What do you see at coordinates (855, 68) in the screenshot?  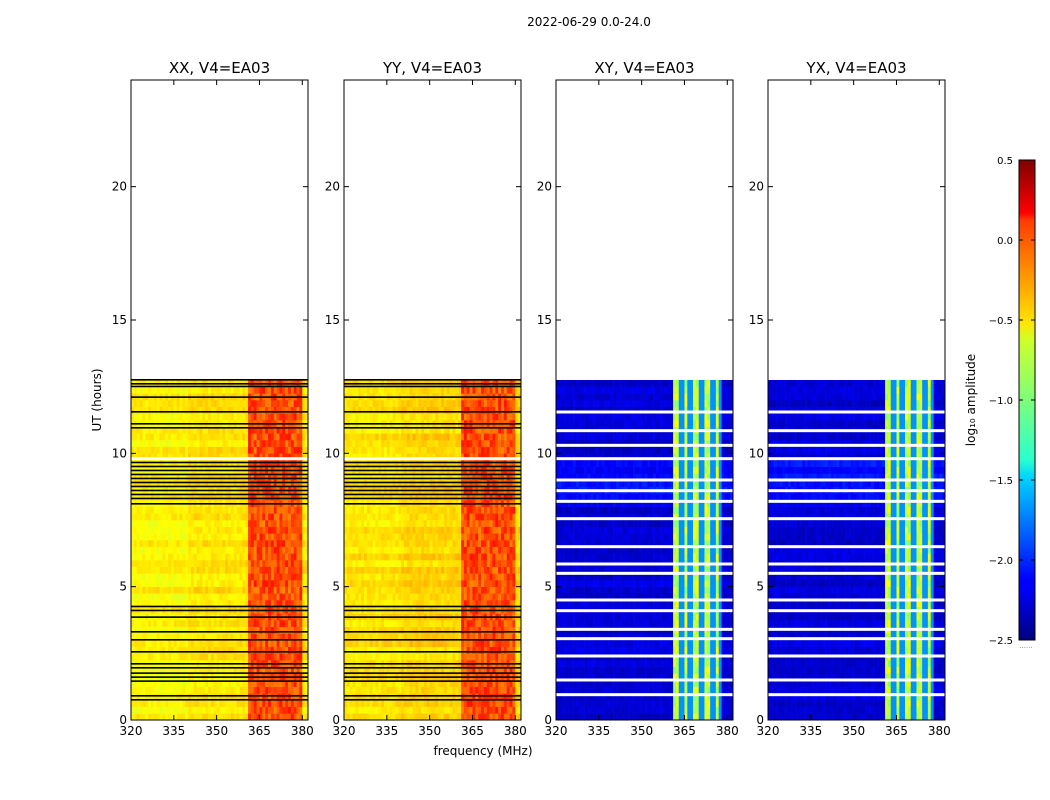 I see `panel-title: YX, V4=EA03` at bounding box center [855, 68].